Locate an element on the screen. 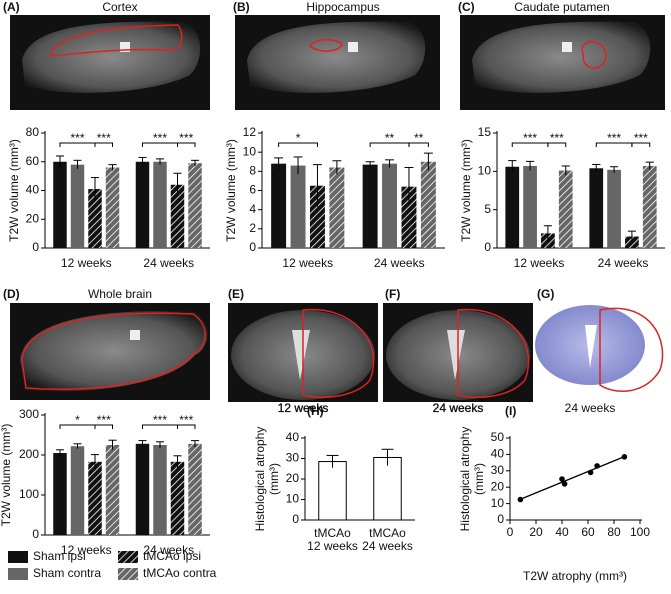 The image size is (671, 594). x-tick-label: 100 is located at coordinates (640, 532).